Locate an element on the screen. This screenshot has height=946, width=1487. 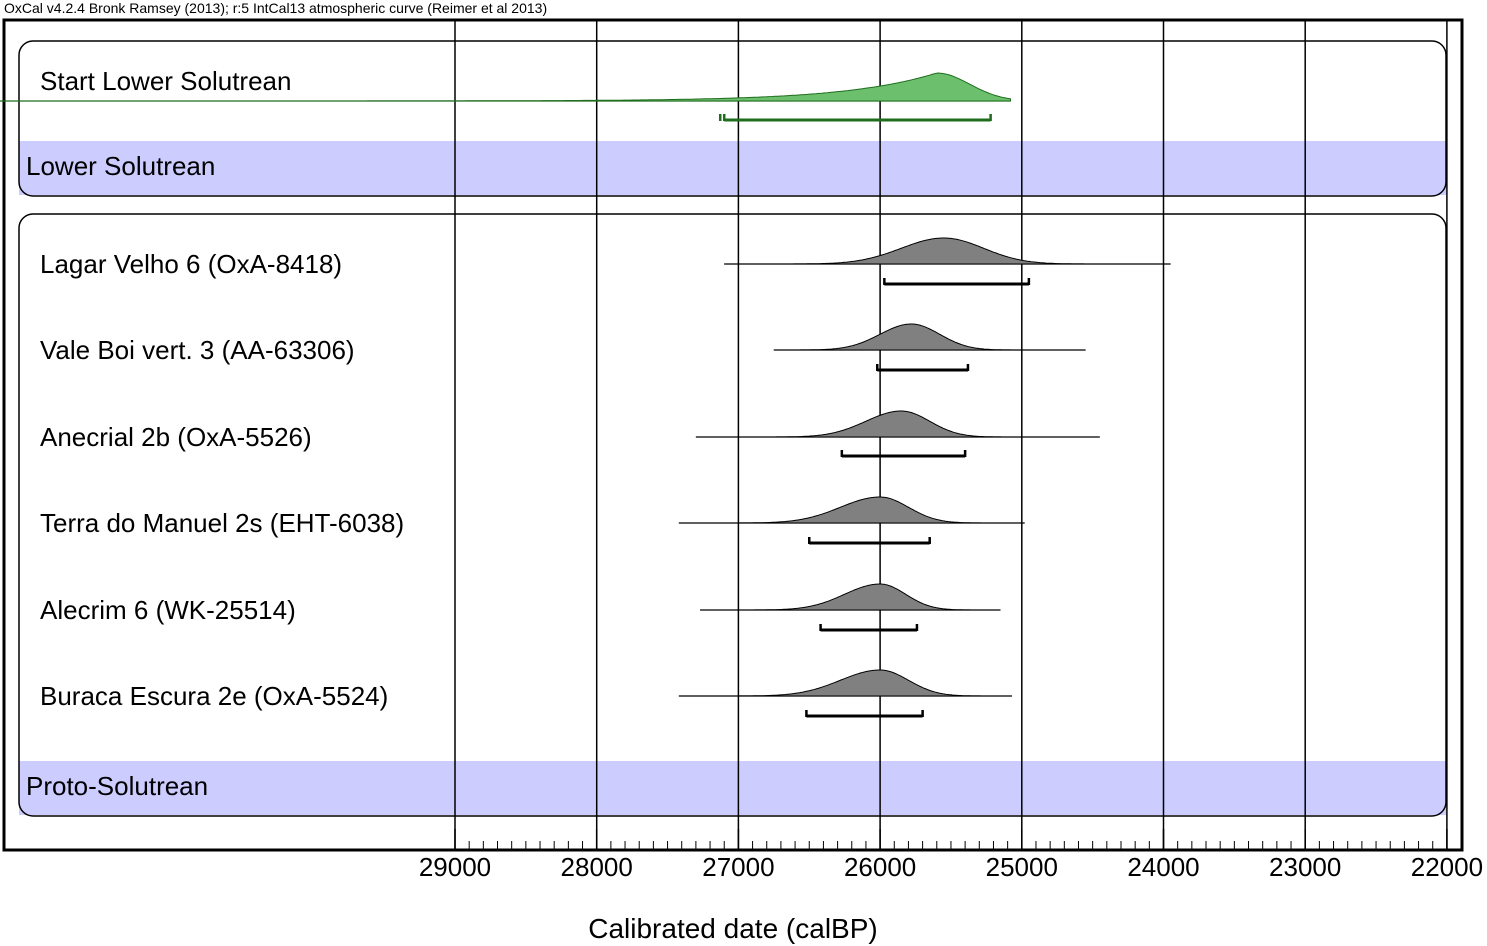
phase-label-1: Proto-Solutrean is located at coordinates (117, 786).